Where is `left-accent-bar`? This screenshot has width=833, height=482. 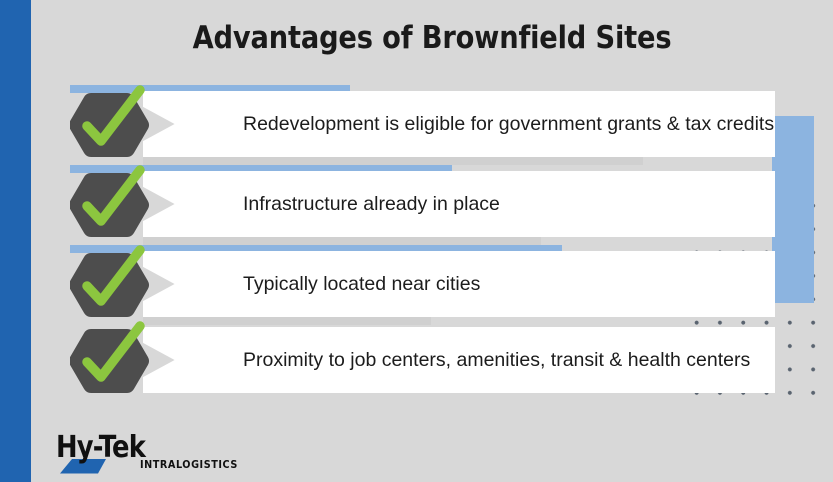
left-accent-bar is located at coordinates (15, 241).